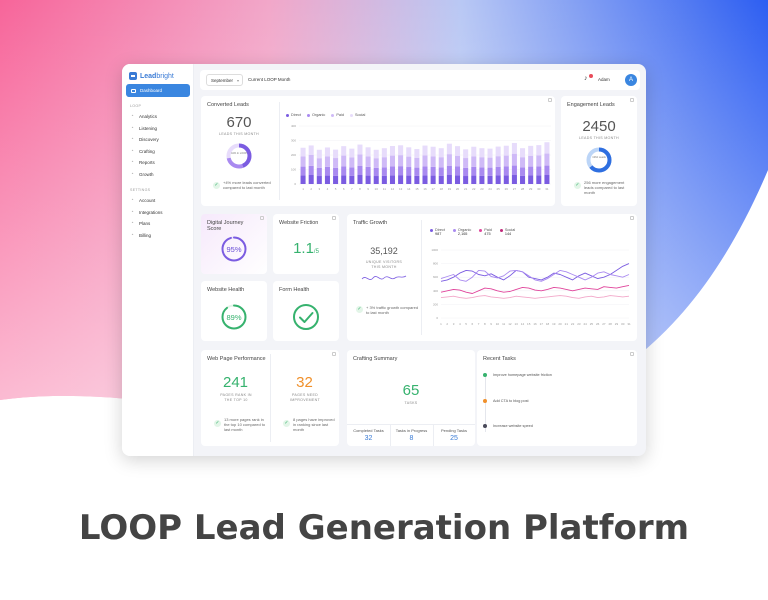 The image size is (768, 600). Describe the element at coordinates (234, 317) in the screenshot. I see `website-health-value: 89%` at that location.